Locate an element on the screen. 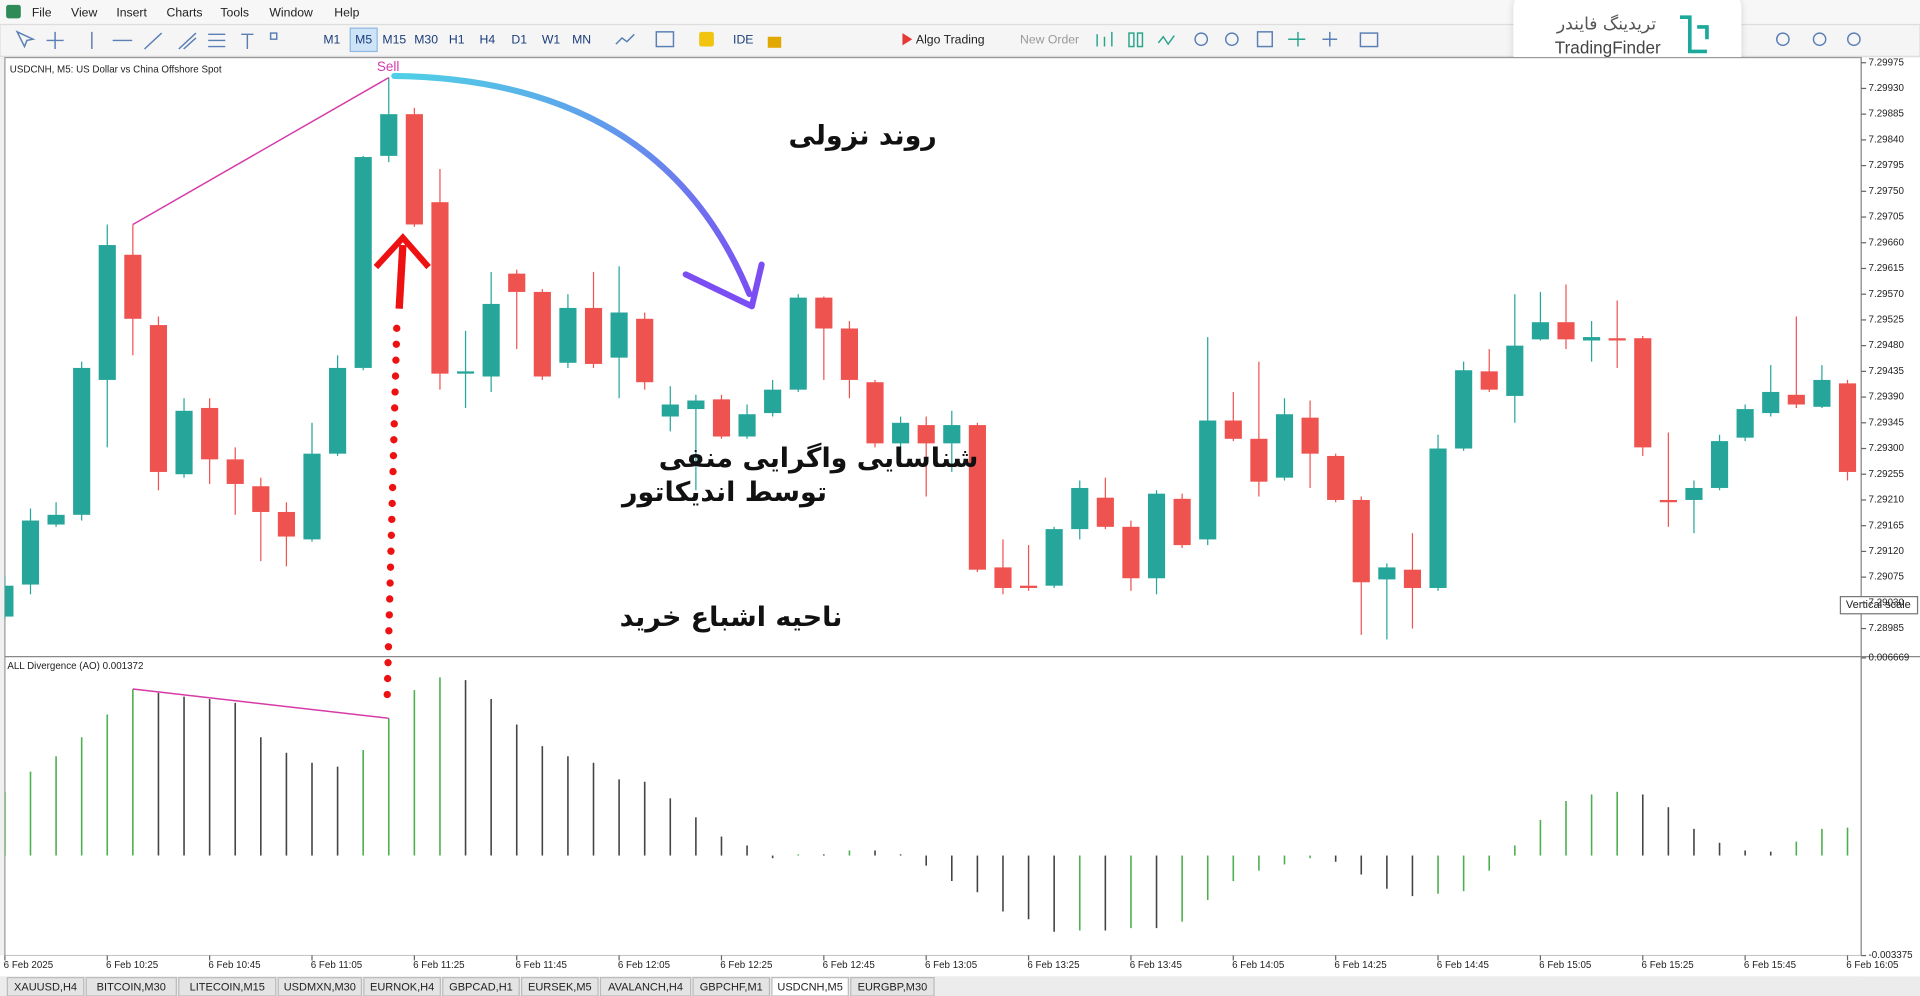  toolbar-icons is located at coordinates (938, 40).